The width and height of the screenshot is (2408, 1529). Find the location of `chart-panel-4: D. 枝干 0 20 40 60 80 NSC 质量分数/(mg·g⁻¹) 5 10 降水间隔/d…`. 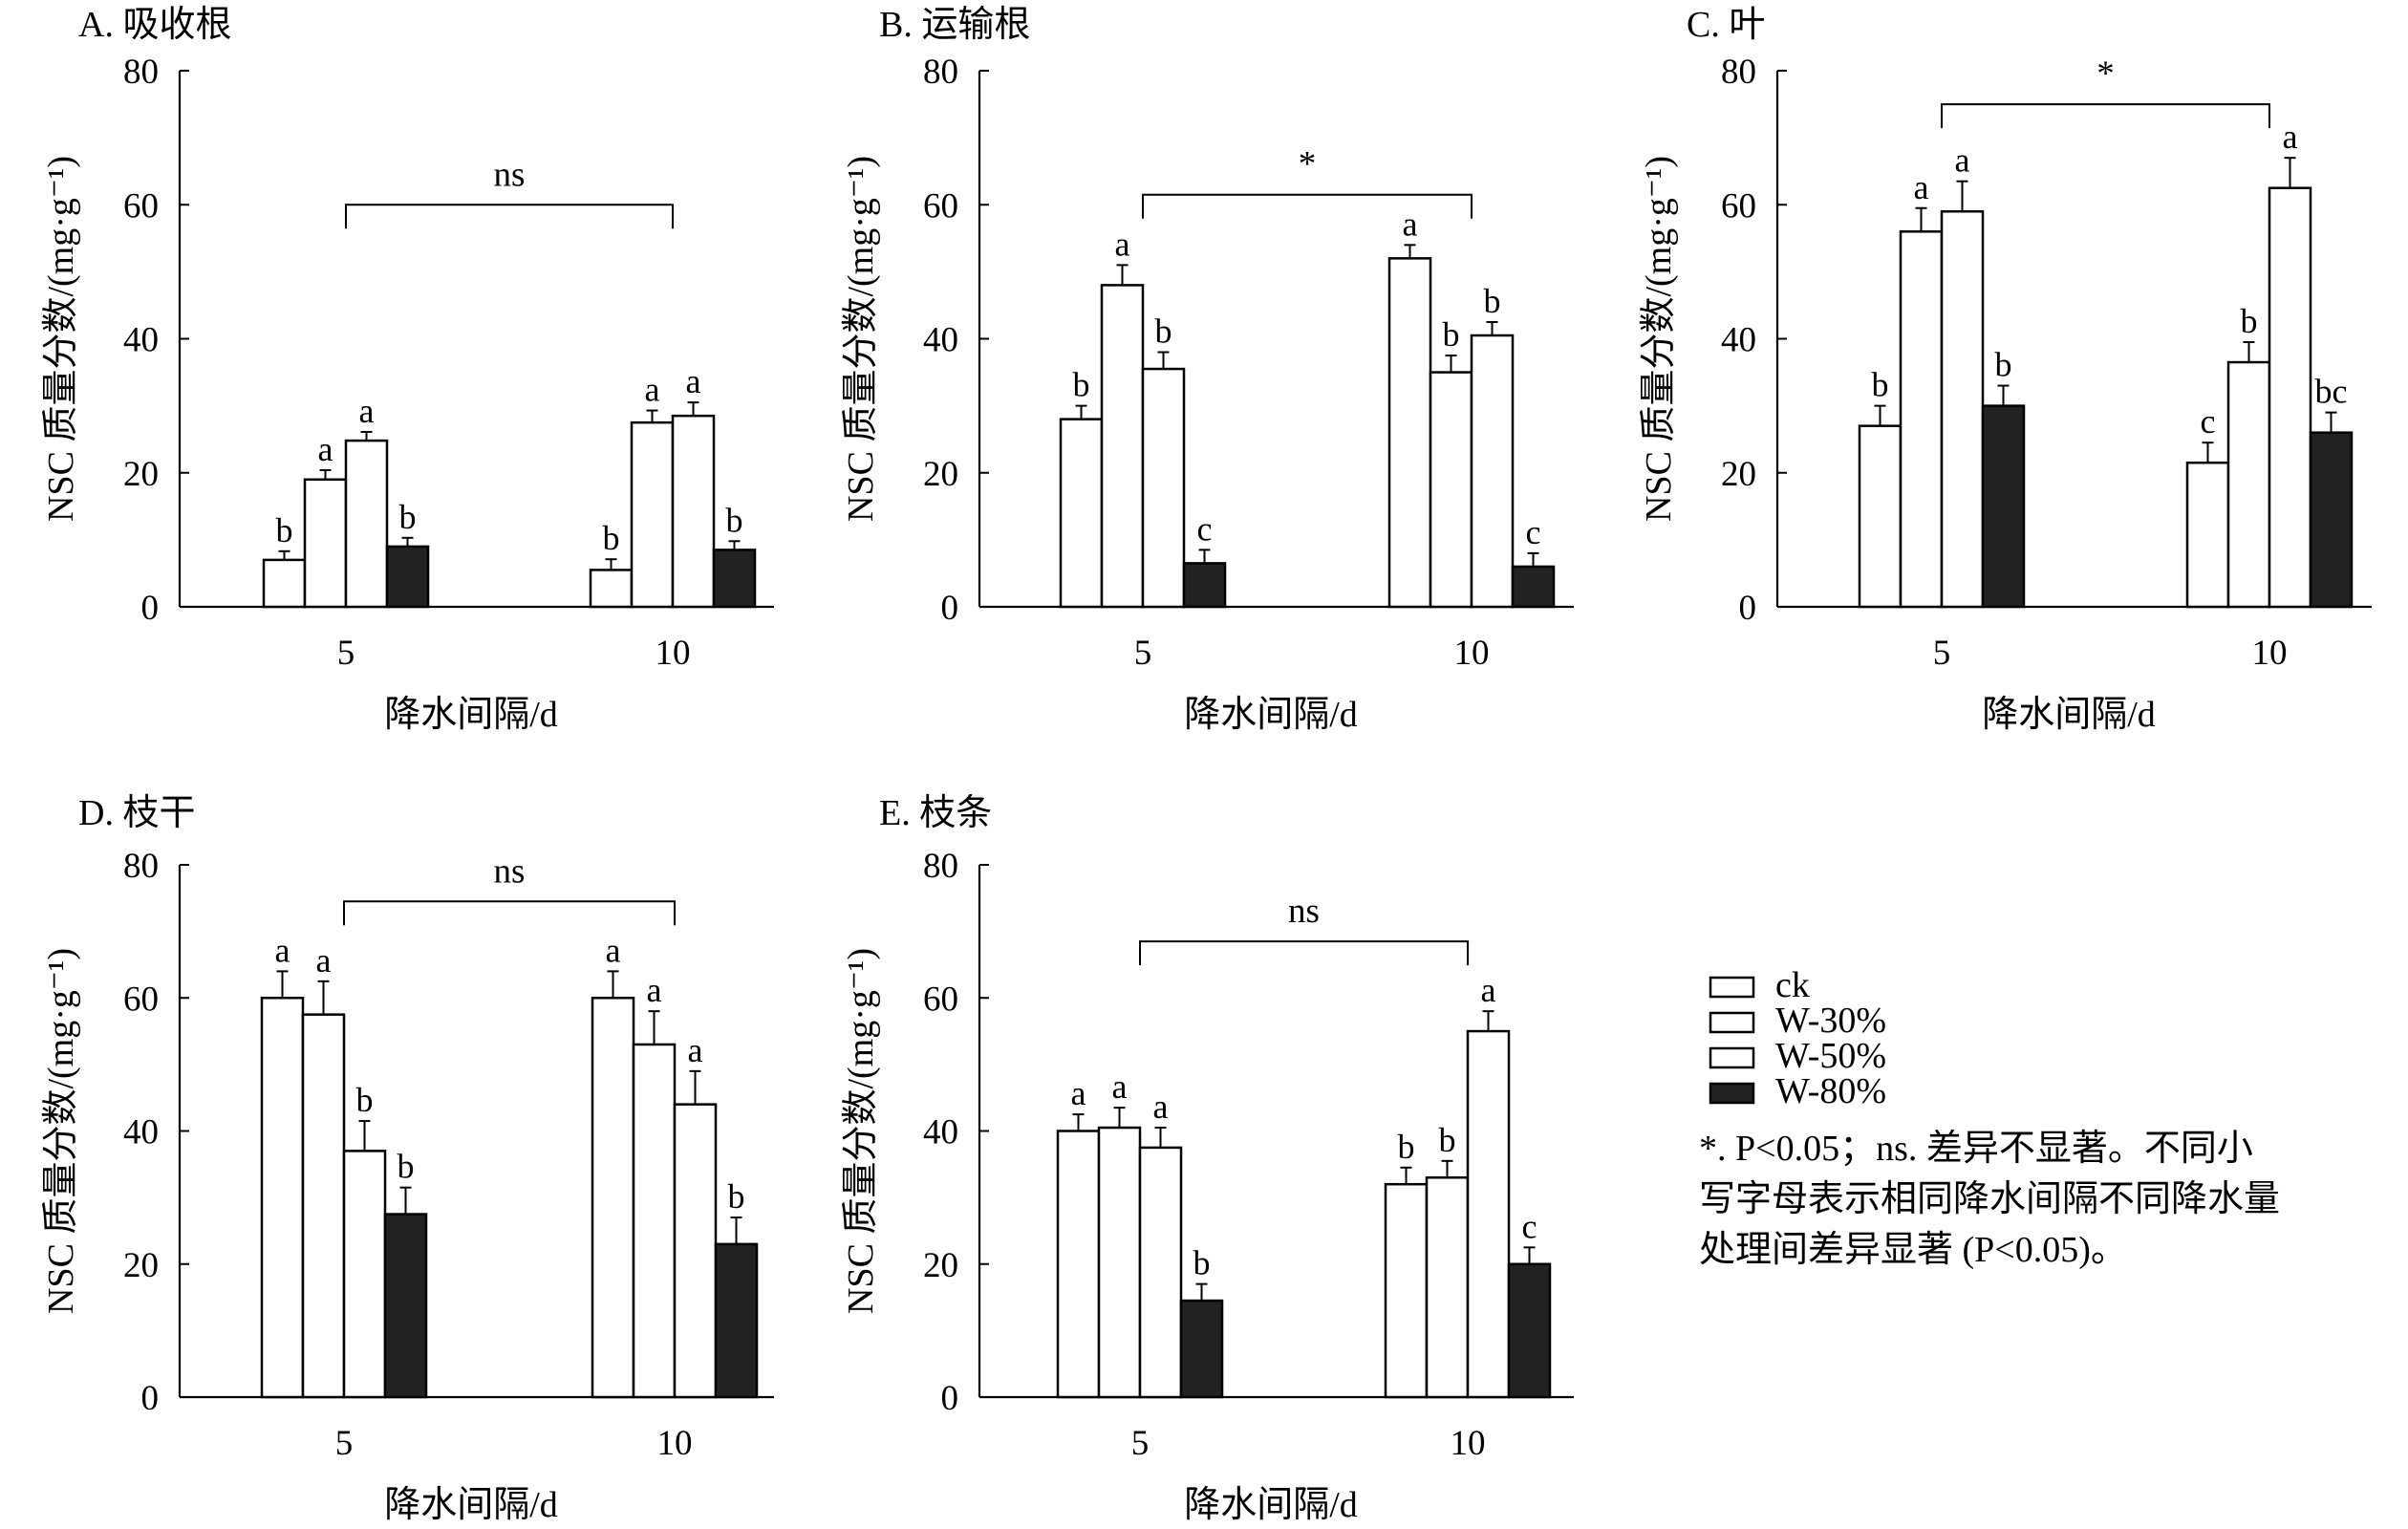

chart-panel-4: D. 枝干 0 20 40 60 80 NSC 质量分数/(mg·g⁻¹) 5 10 降水间隔/d… is located at coordinates (408, 1159).